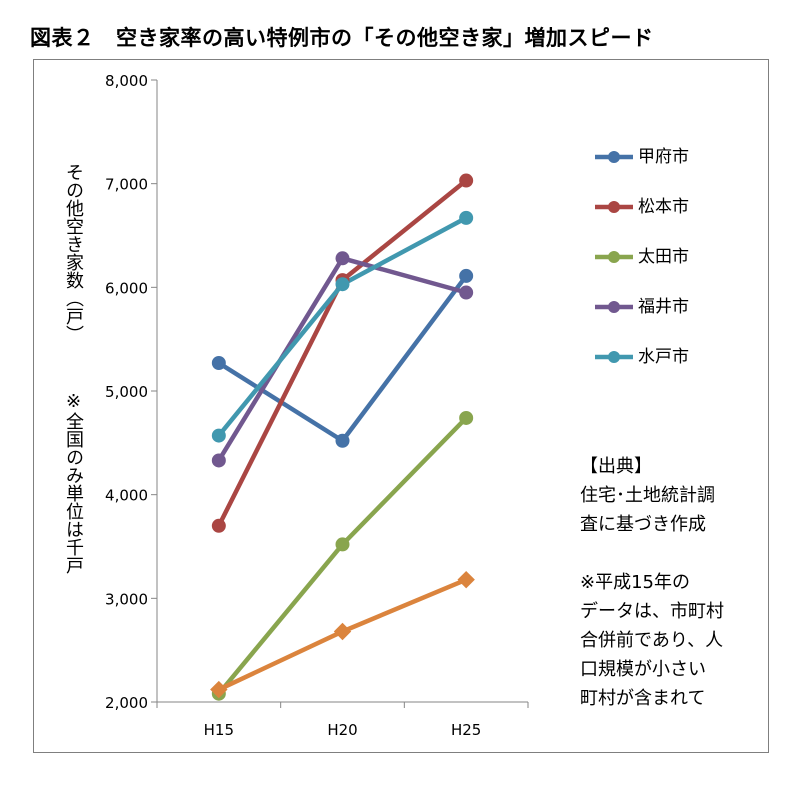  Describe the element at coordinates (342, 730) in the screenshot. I see `x-tick-label: H20` at that location.